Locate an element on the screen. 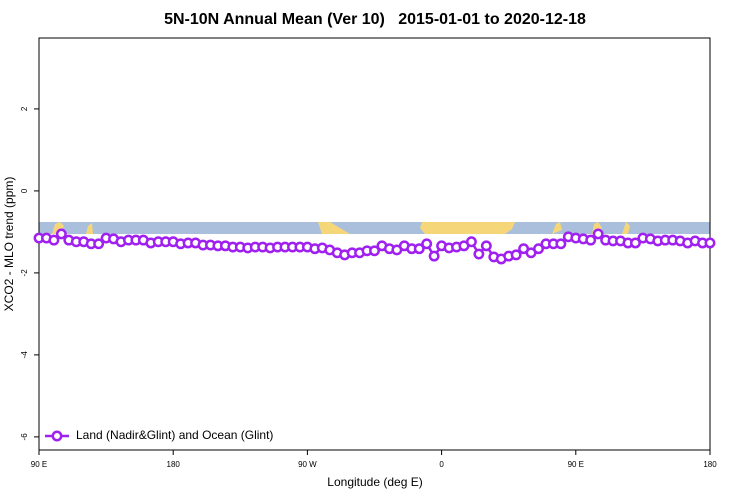  y-axis-label: XCO2 - MLO trend (ppm) is located at coordinates (9, 244).